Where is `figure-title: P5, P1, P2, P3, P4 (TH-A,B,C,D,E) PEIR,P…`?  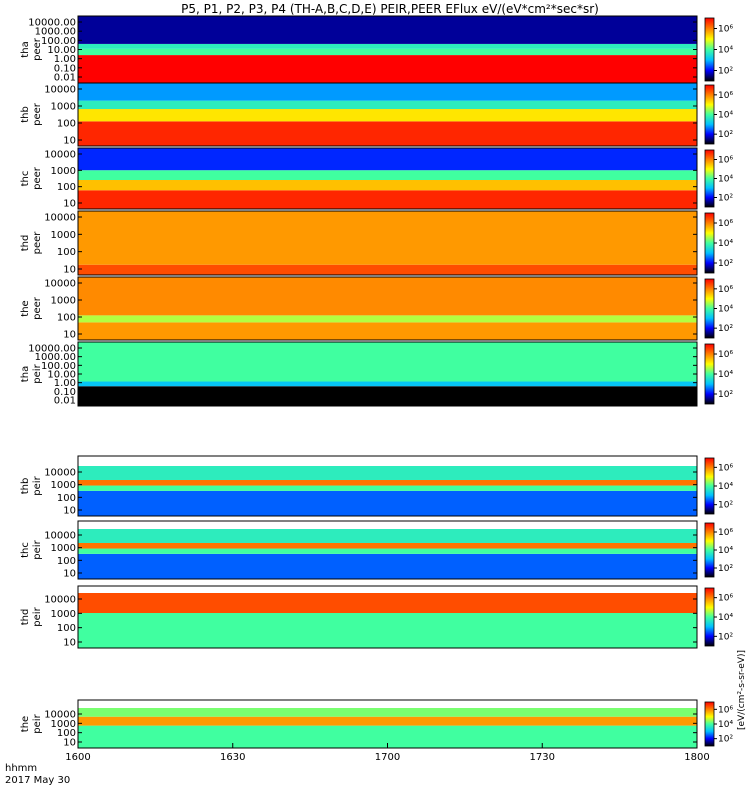 figure-title: P5, P1, P2, P3, P4 (TH-A,B,C,D,E) PEIR,P… is located at coordinates (390, 9).